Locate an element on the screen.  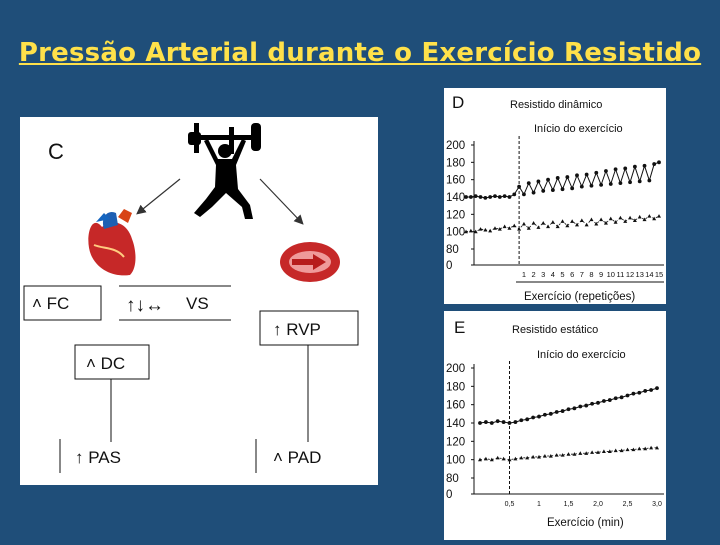
dc-box is located at coordinates (112, 362).